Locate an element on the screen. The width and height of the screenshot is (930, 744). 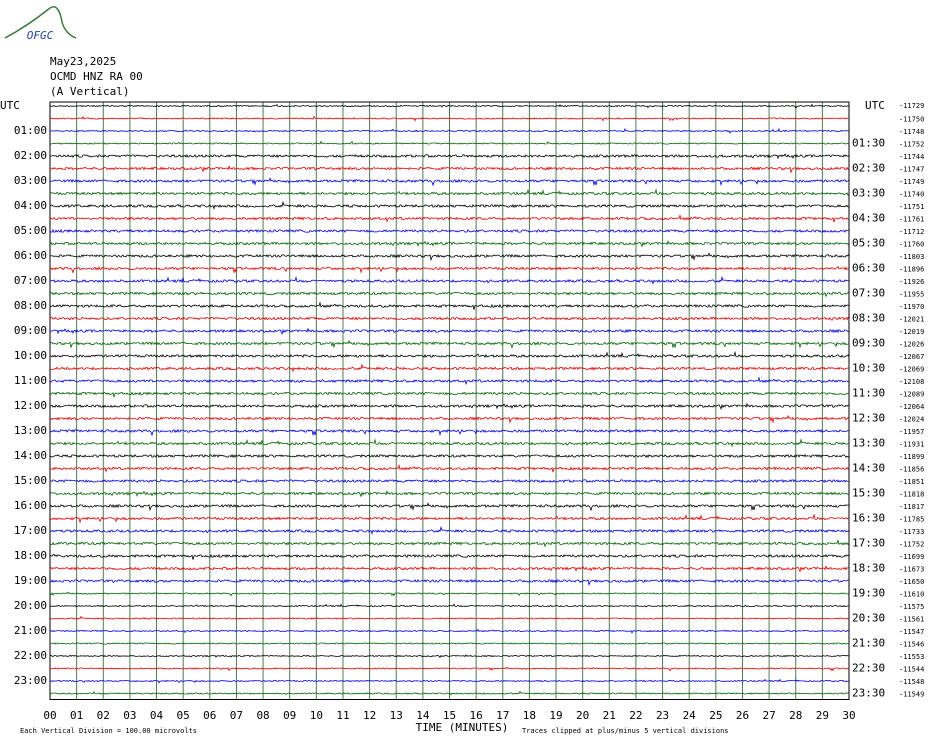
left-time-label: 14:00 is located at coordinates (30, 455).